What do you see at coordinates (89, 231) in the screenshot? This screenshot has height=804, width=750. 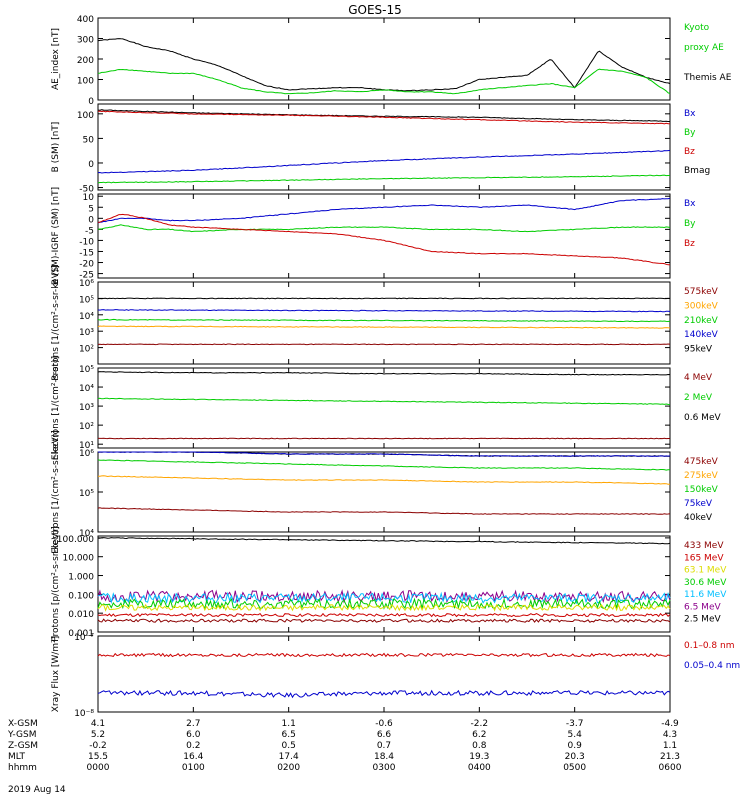 I see `y-tick-label: -5` at bounding box center [89, 231].